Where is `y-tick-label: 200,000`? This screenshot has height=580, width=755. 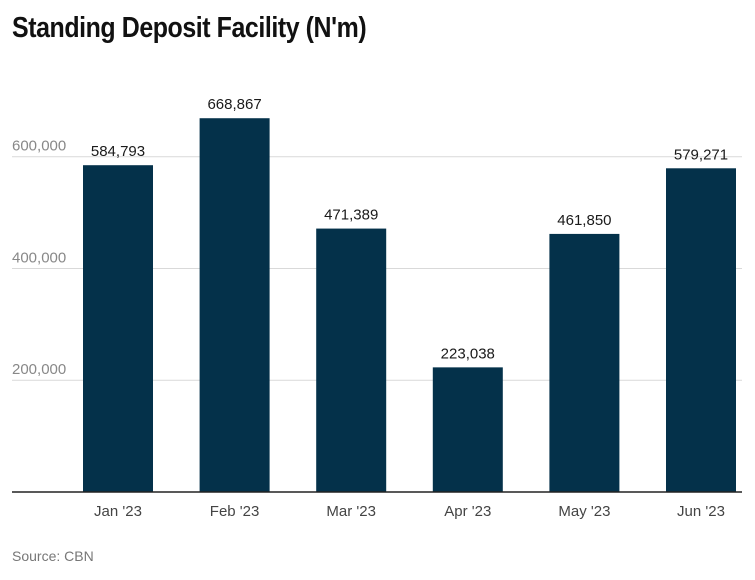
y-tick-label: 200,000 is located at coordinates (39, 369).